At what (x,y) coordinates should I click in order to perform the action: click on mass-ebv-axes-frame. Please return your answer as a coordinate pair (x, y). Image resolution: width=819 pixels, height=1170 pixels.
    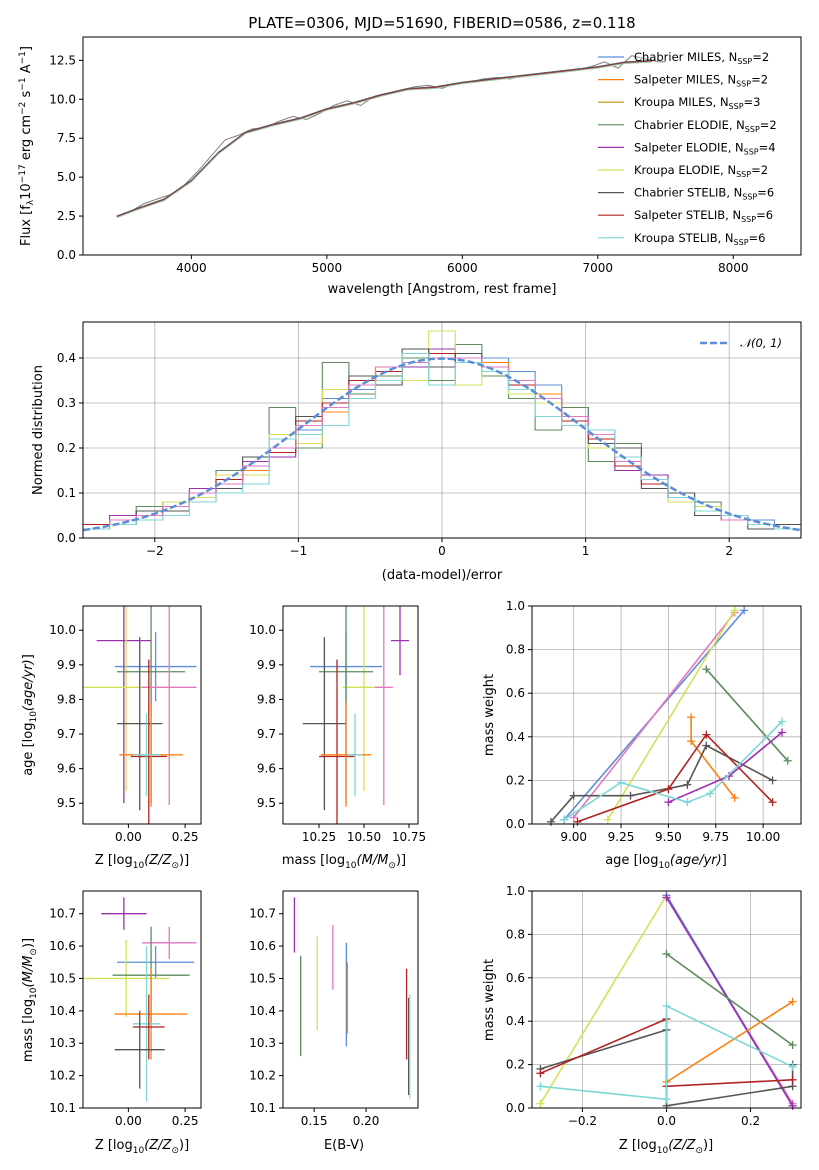
    Looking at the image, I should click on (350, 999).